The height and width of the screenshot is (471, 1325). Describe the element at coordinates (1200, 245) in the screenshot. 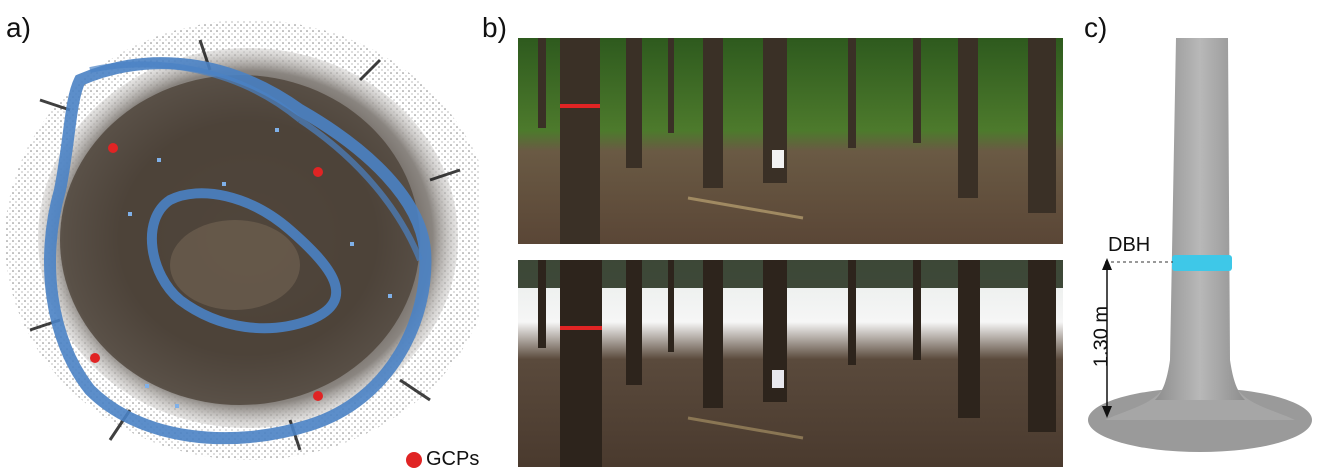

I see `stem-point-cloud` at that location.